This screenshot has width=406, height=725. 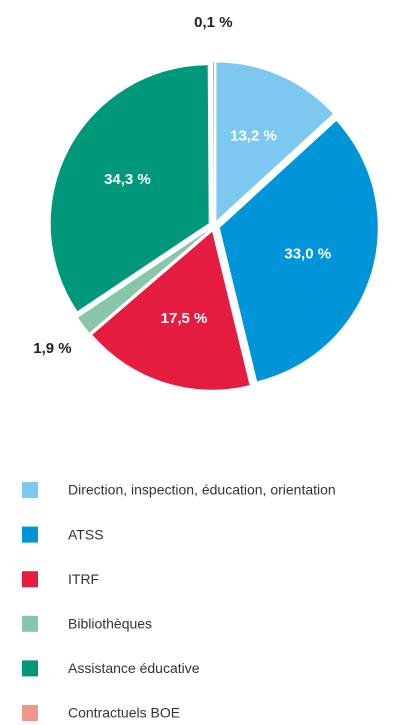 What do you see at coordinates (253, 135) in the screenshot?
I see `data-label: 13,2 %` at bounding box center [253, 135].